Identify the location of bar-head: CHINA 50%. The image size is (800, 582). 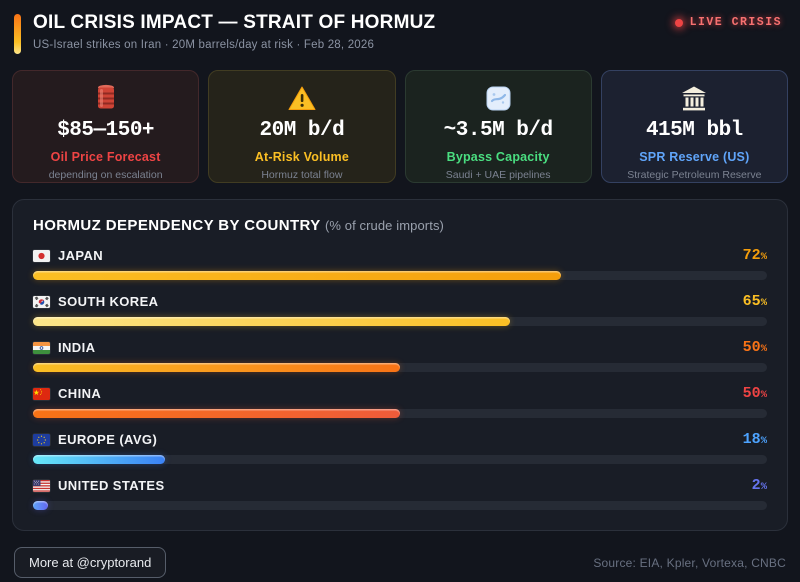
(400, 393).